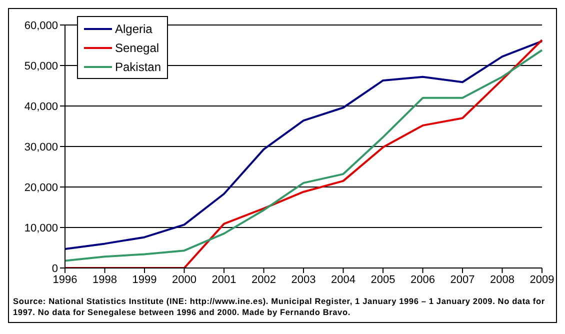  I want to click on legend-label: Pakistan, so click(138, 67).